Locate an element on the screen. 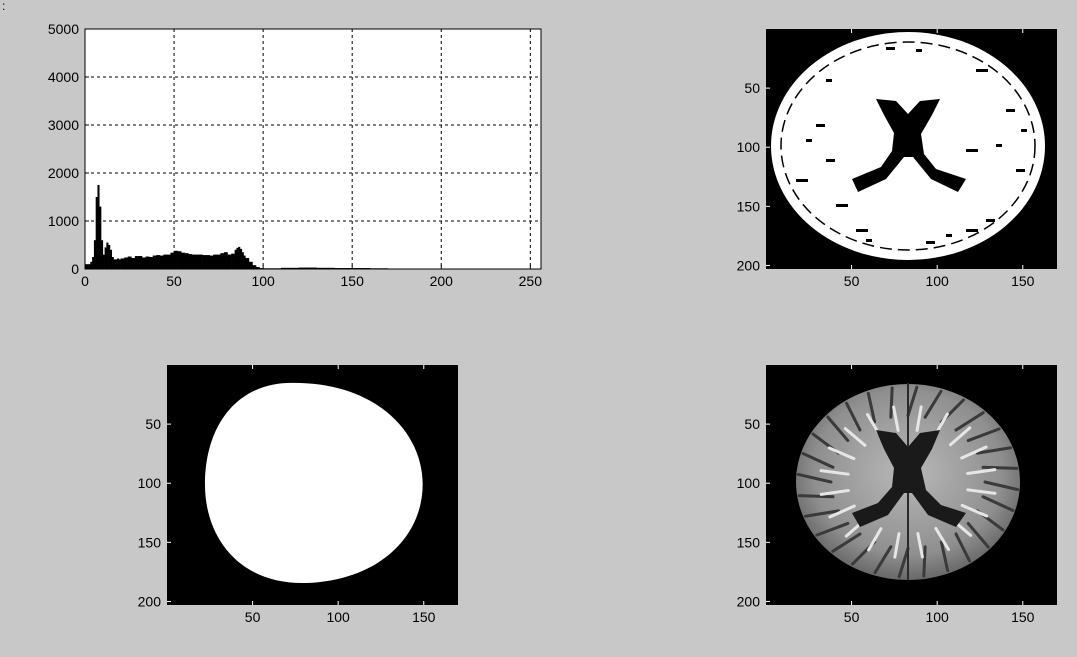  thresholded-panel-image is located at coordinates (908, 146).